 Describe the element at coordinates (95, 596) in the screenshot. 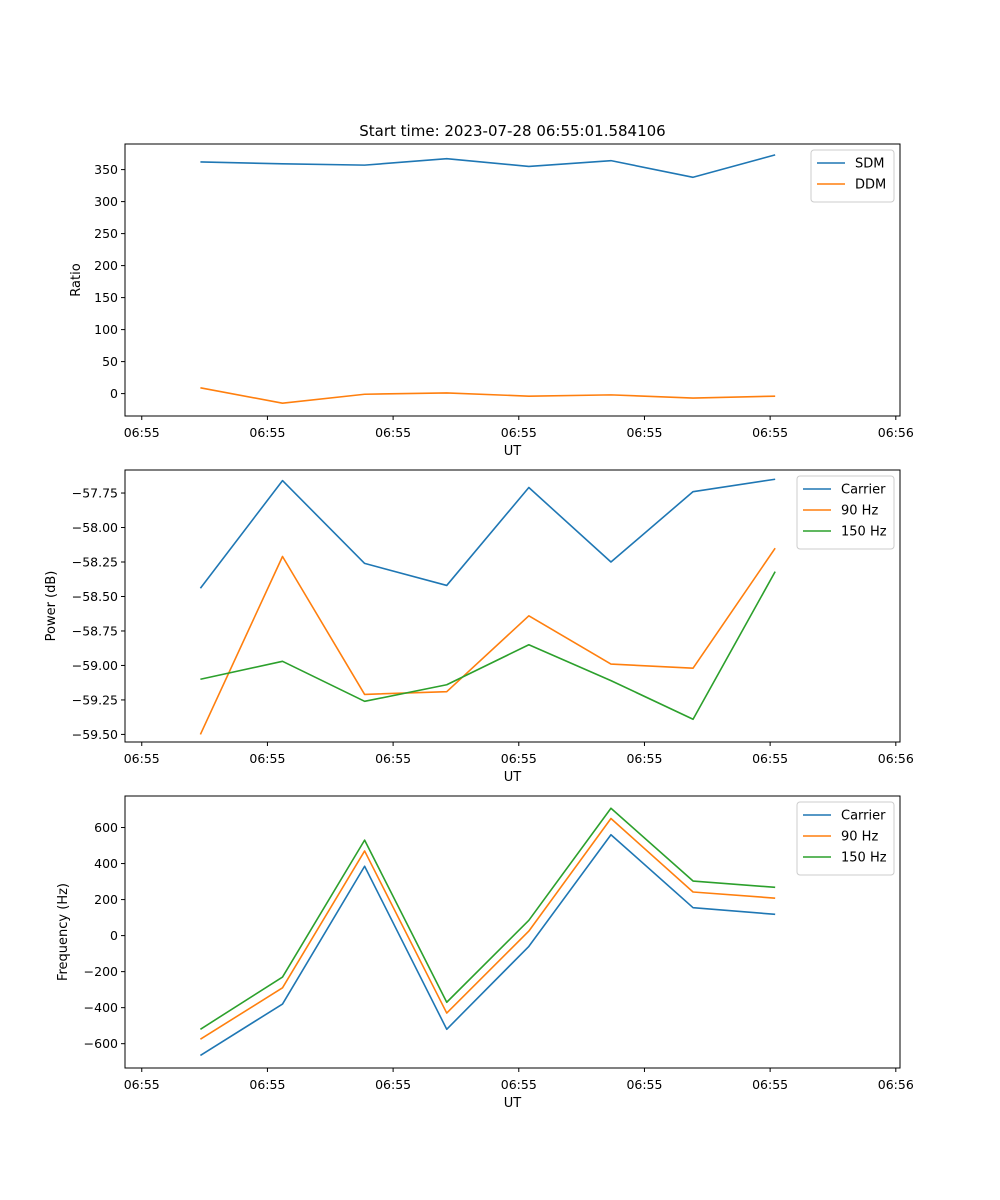

I see `y-tick-label: −58.50` at that location.